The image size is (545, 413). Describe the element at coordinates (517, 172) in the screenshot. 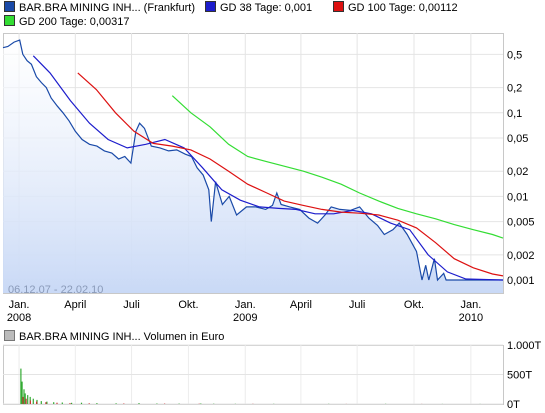

I see `price-y-tick-label: 0,02` at that location.